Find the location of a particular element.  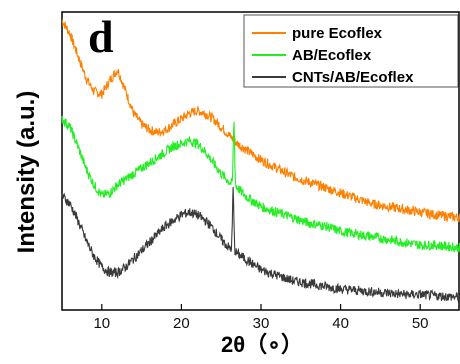

x-ticks: 10 20 30 40 50 is located at coordinates (261, 318).